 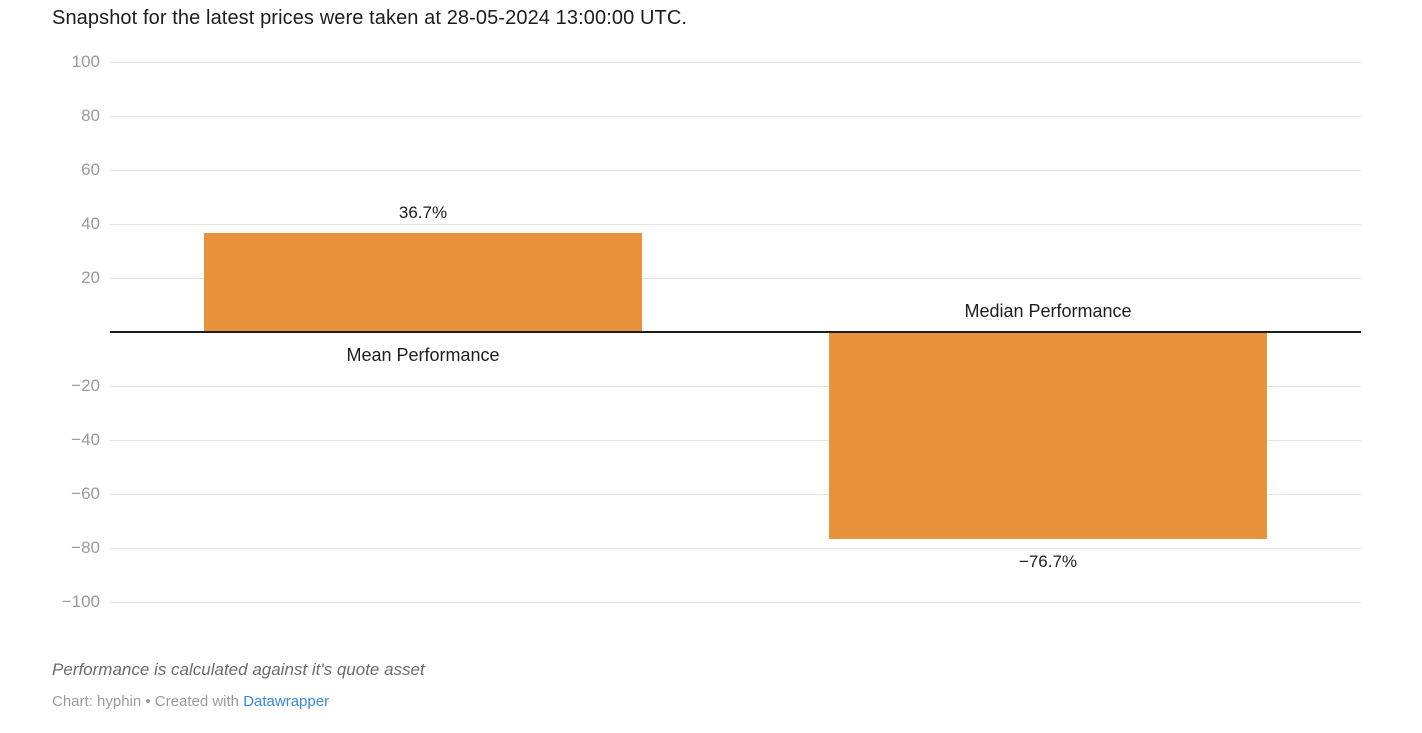 I want to click on y-tick-label: −20, so click(x=85, y=385).